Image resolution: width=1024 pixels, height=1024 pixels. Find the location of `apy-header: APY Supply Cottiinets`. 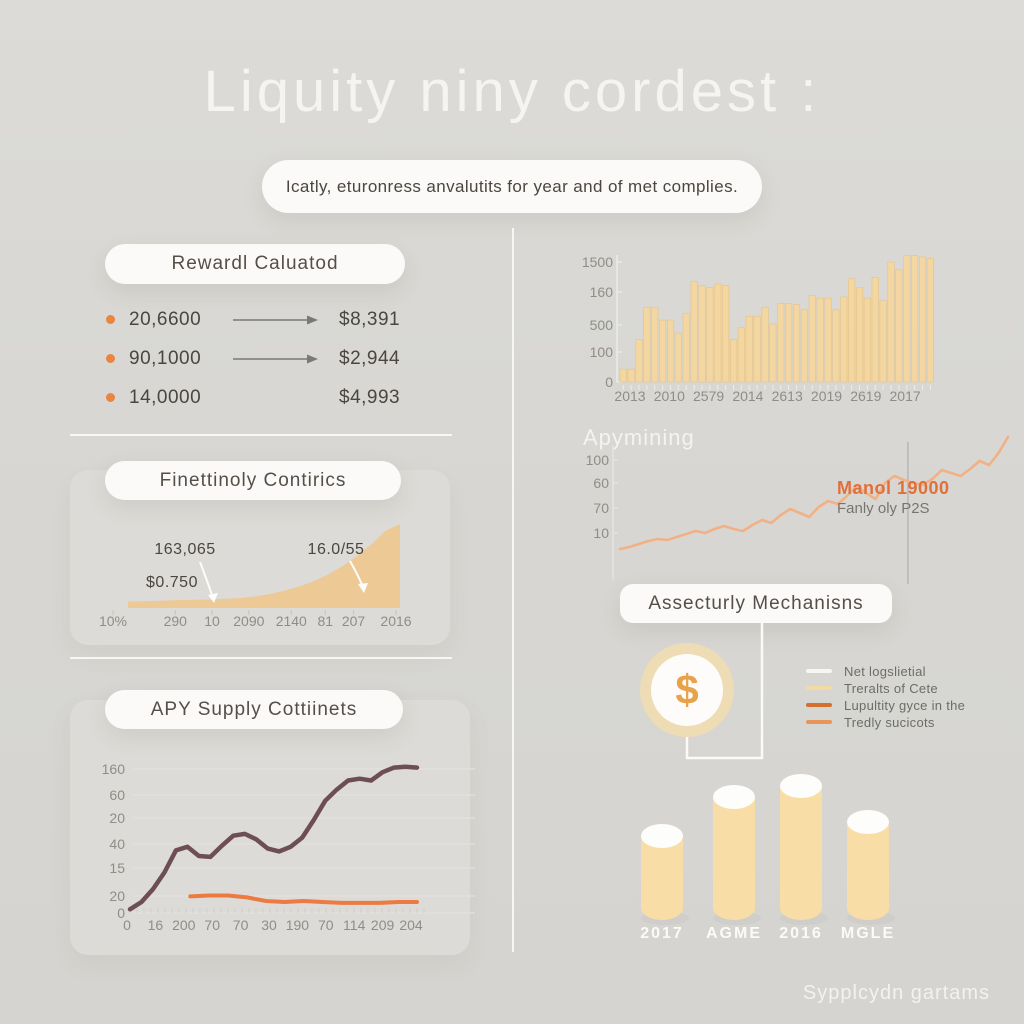

apy-header: APY Supply Cottiinets is located at coordinates (254, 709).